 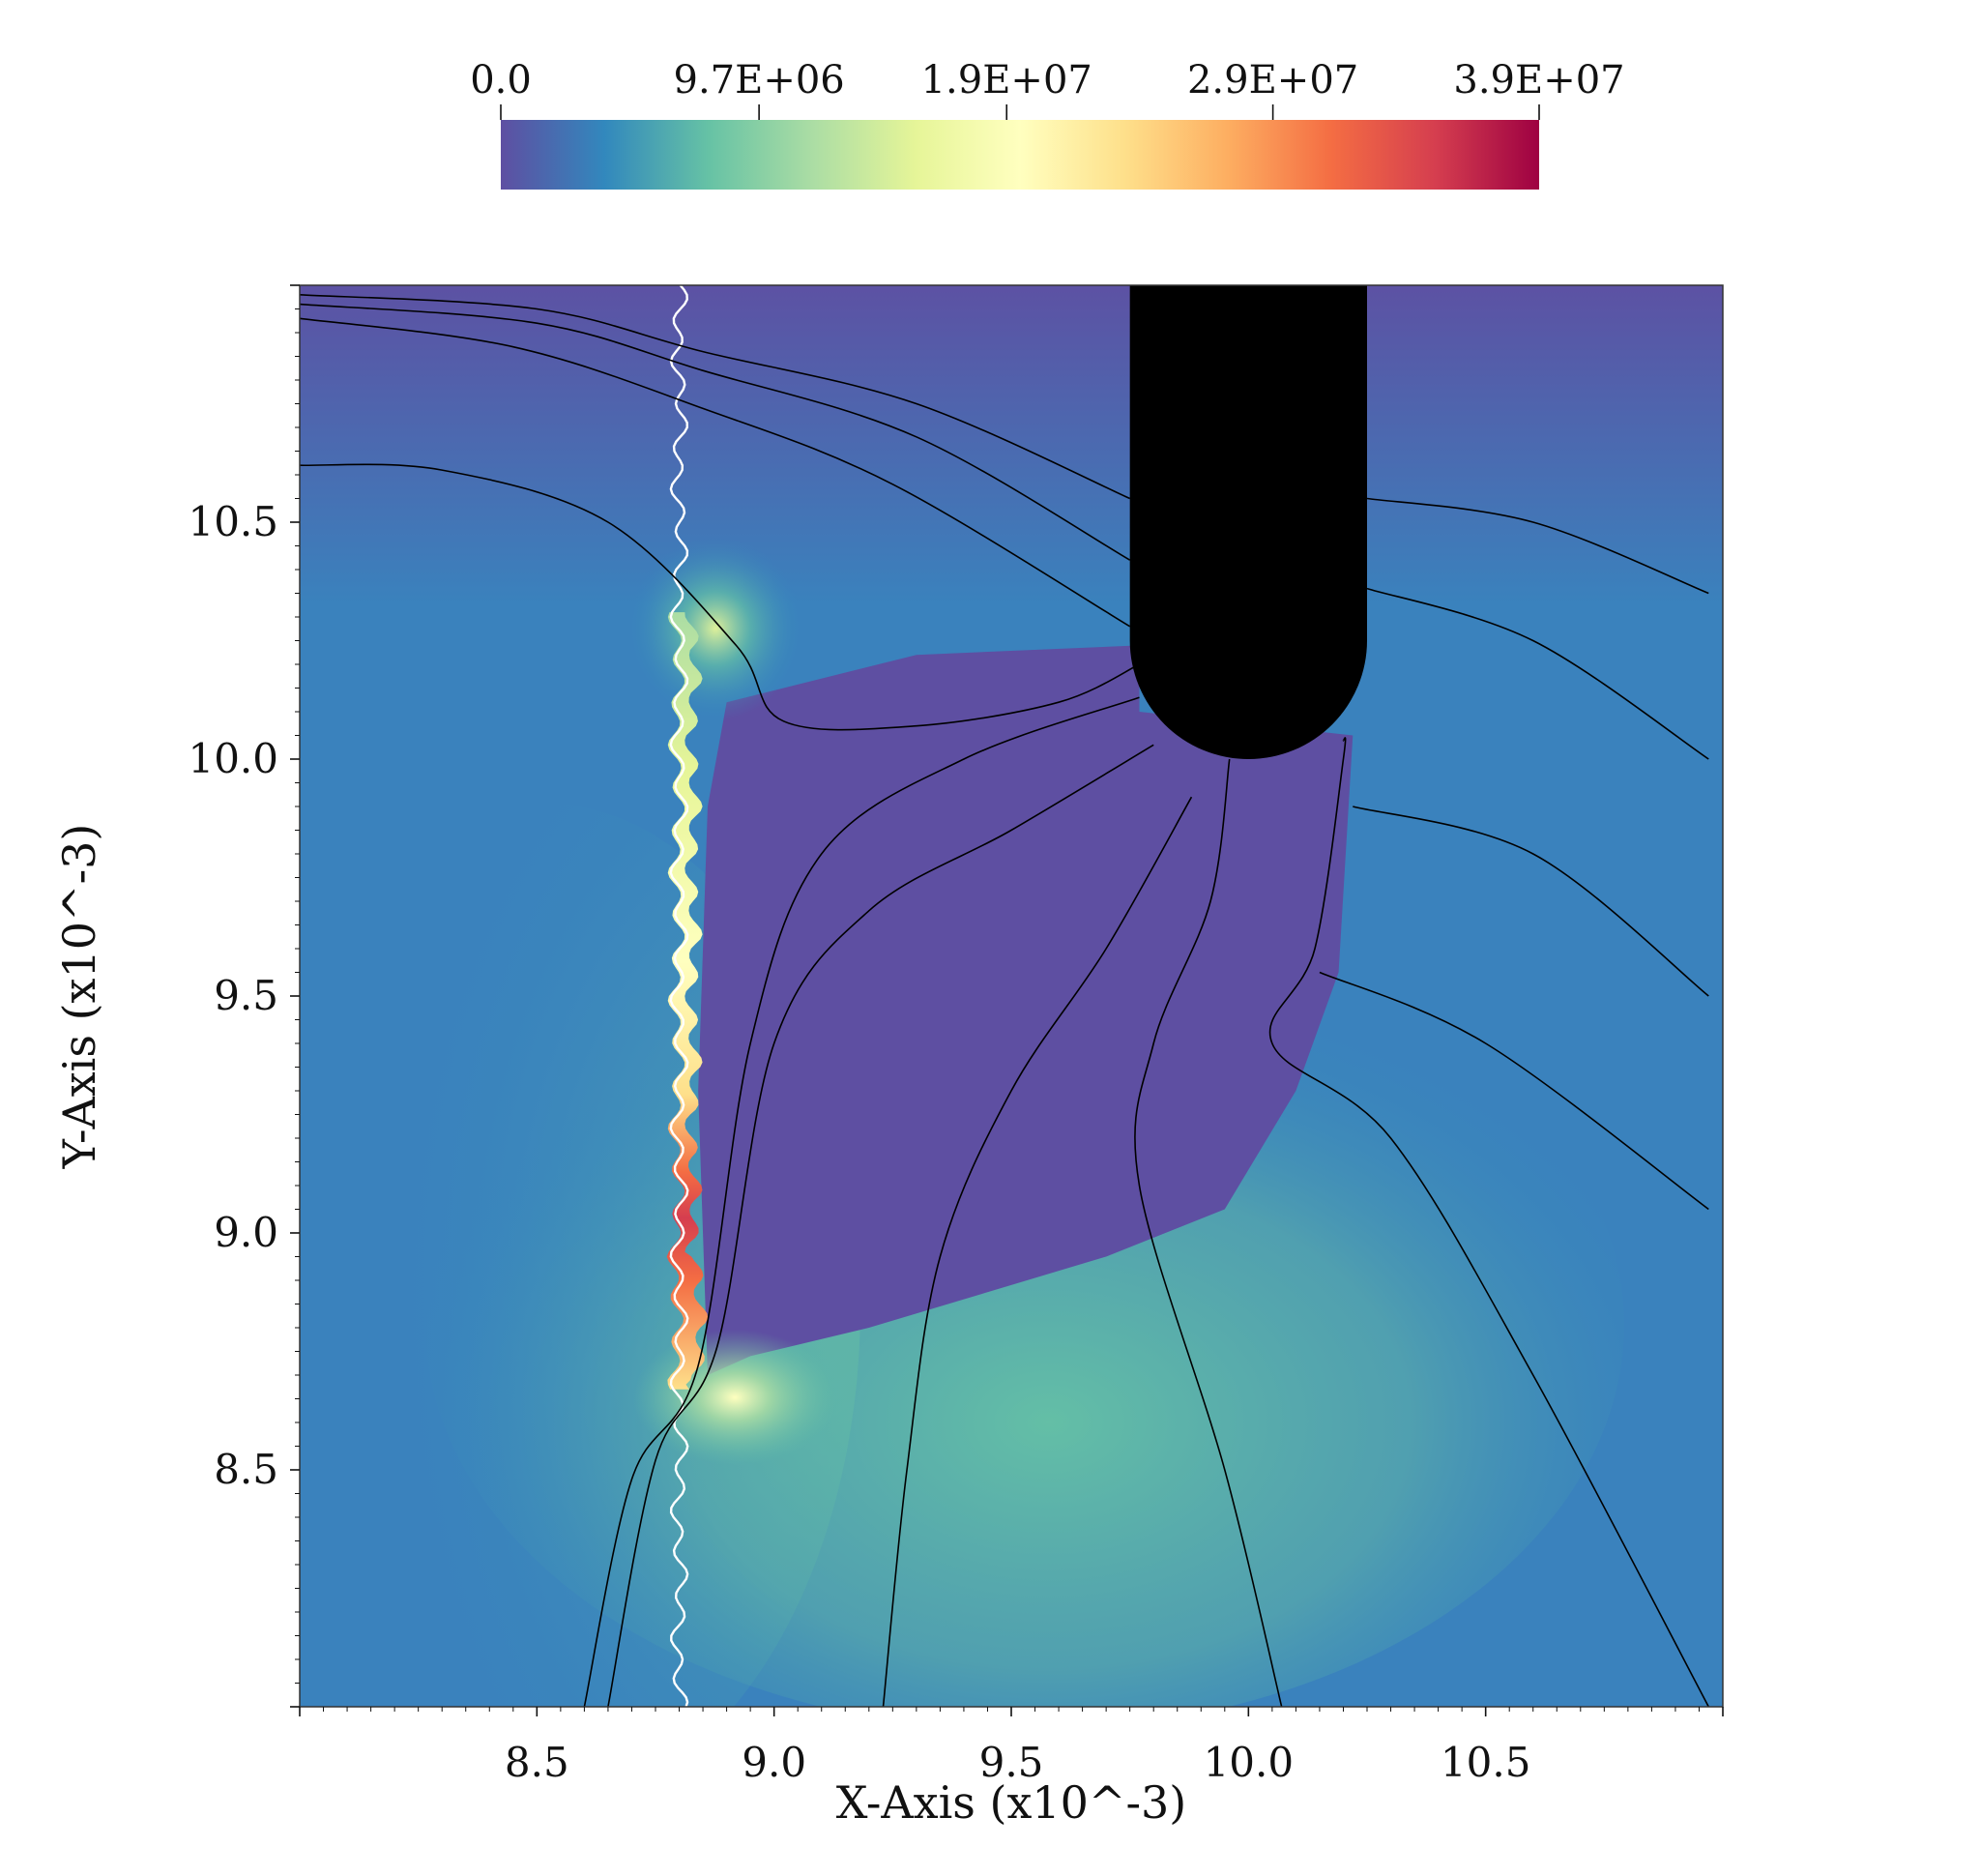 What do you see at coordinates (246, 1232) in the screenshot?
I see `y-tick-label: 9.0` at bounding box center [246, 1232].